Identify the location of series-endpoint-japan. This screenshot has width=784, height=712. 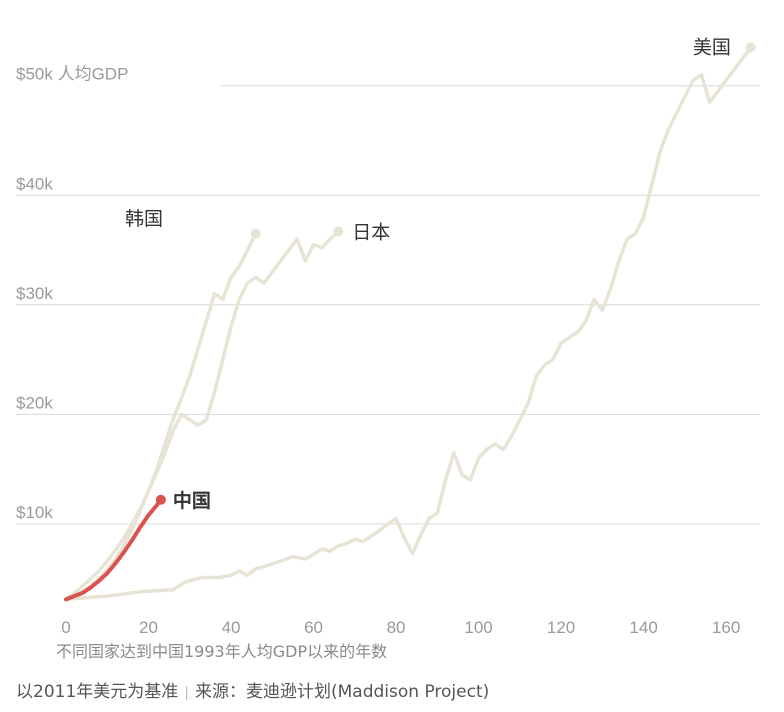
(338, 231).